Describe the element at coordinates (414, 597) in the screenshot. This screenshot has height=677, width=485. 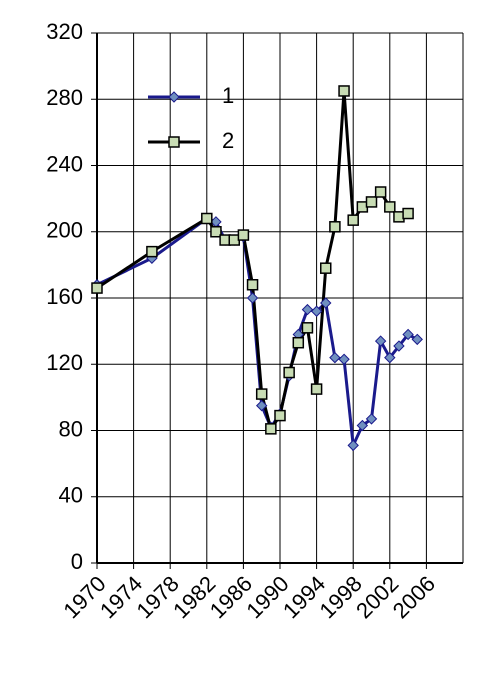
I see `x-tick-label: 2006` at that location.